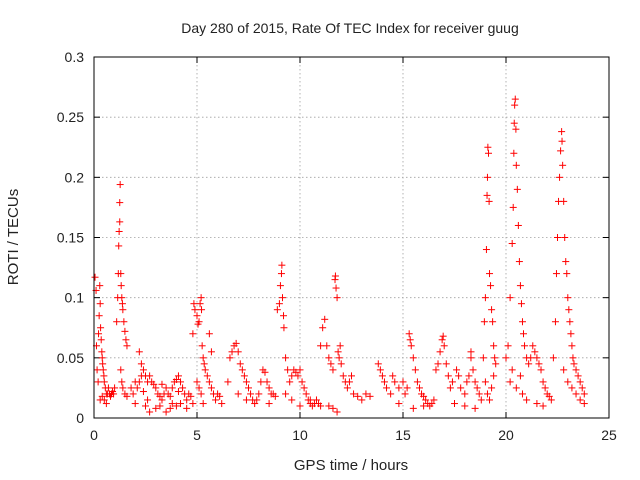 This screenshot has height=480, width=640. Describe the element at coordinates (506, 435) in the screenshot. I see `x-tick-label: 20` at that location.